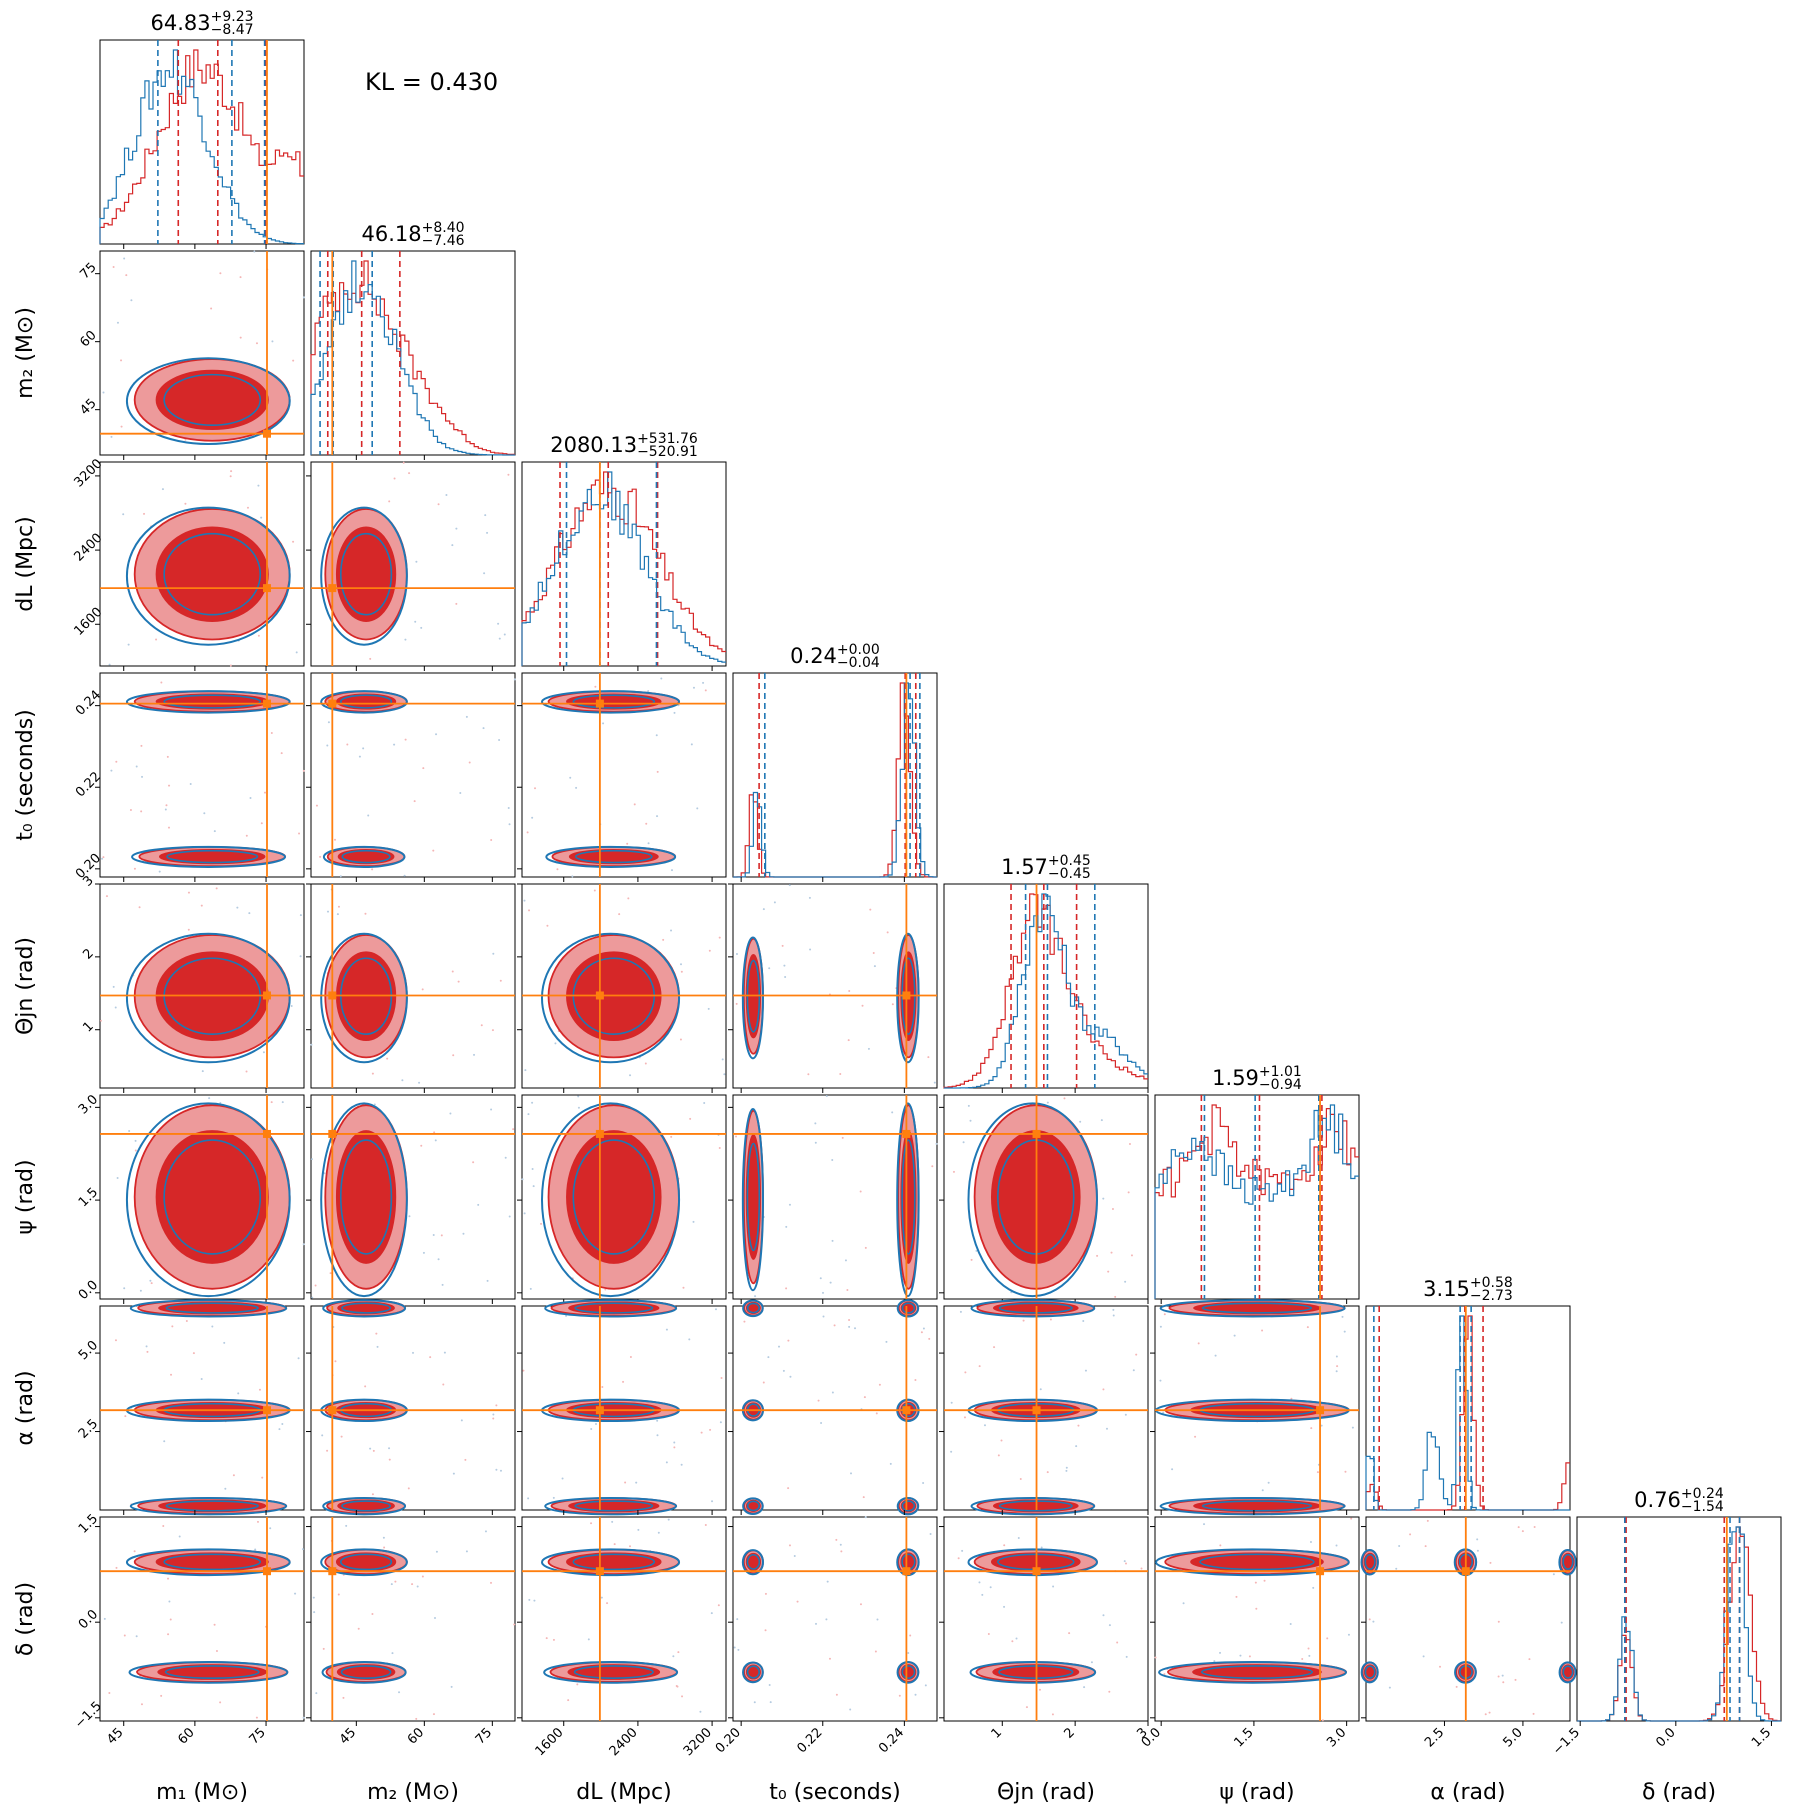 The height and width of the screenshot is (1809, 1809). What do you see at coordinates (1491, 1296) in the screenshot?
I see `marginal-title-minus: −2.73` at bounding box center [1491, 1296].